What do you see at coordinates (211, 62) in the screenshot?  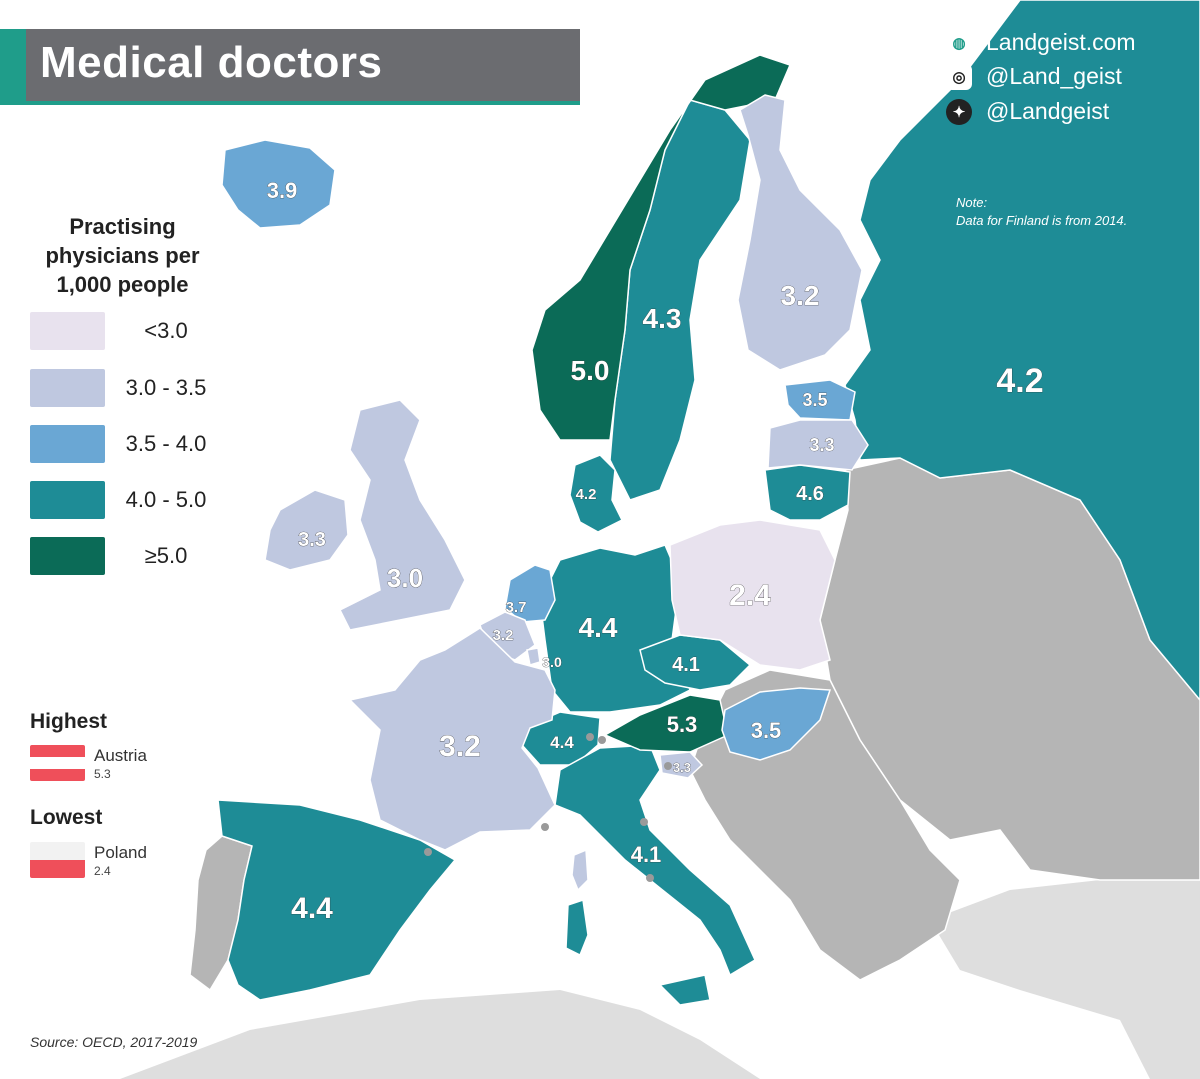 I see `page-title: Medical doctors` at bounding box center [211, 62].